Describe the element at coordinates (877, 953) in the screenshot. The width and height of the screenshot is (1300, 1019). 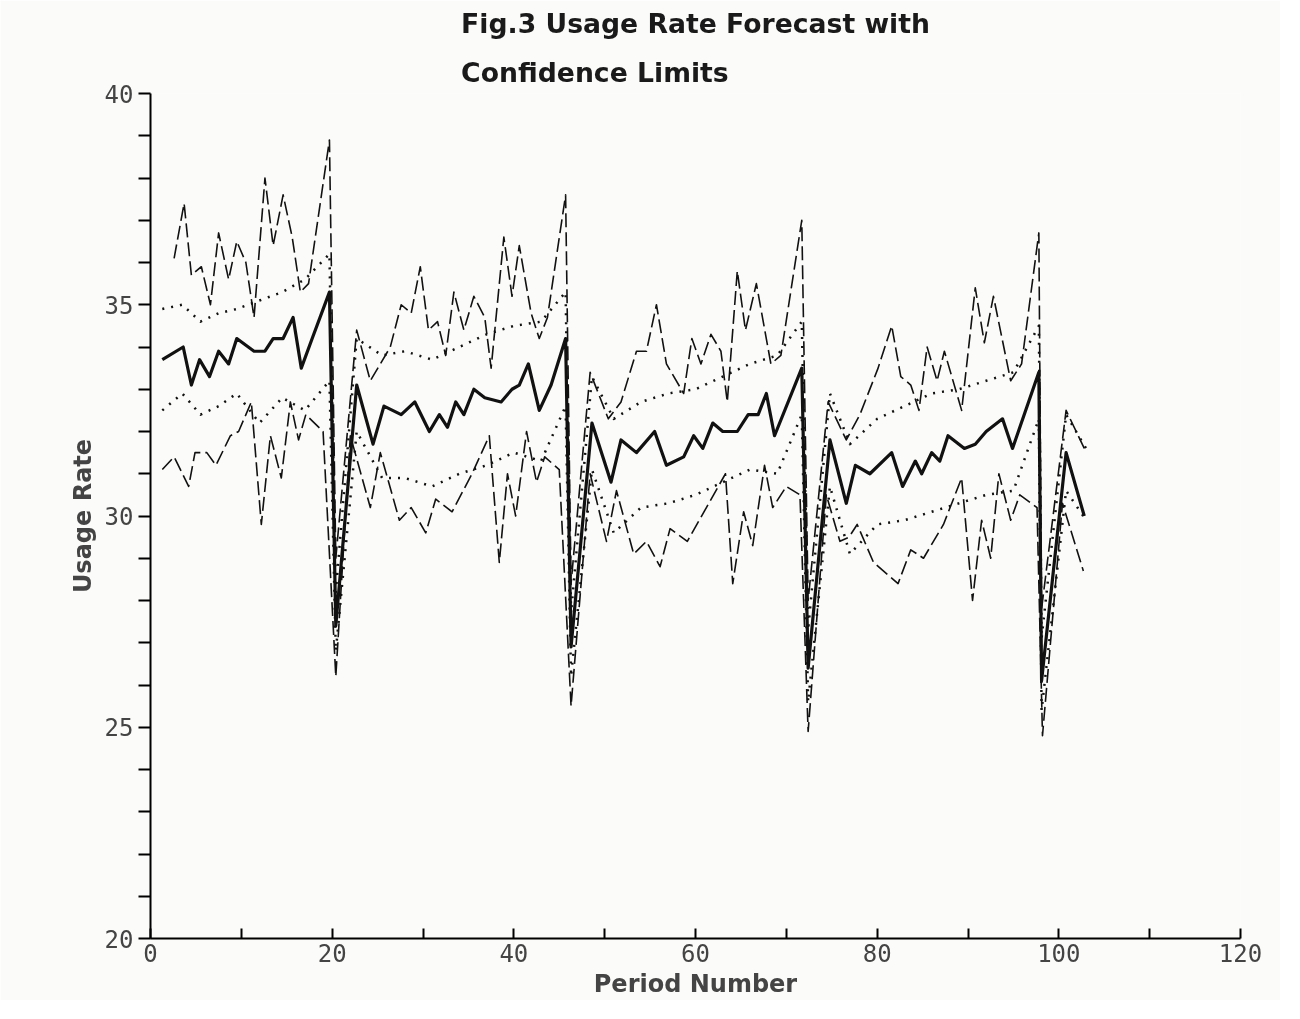
I see `x-tick-label: 80` at that location.